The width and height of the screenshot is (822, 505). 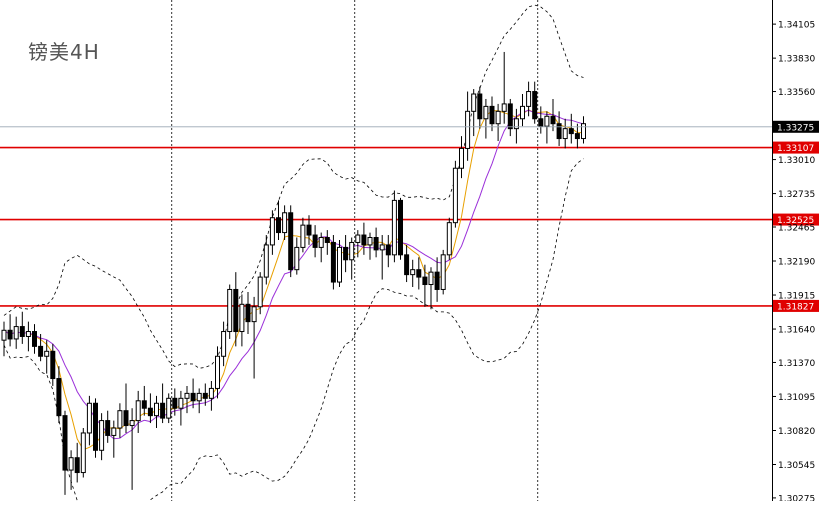 I want to click on price-tick-label: 1.33560, so click(x=796, y=93).